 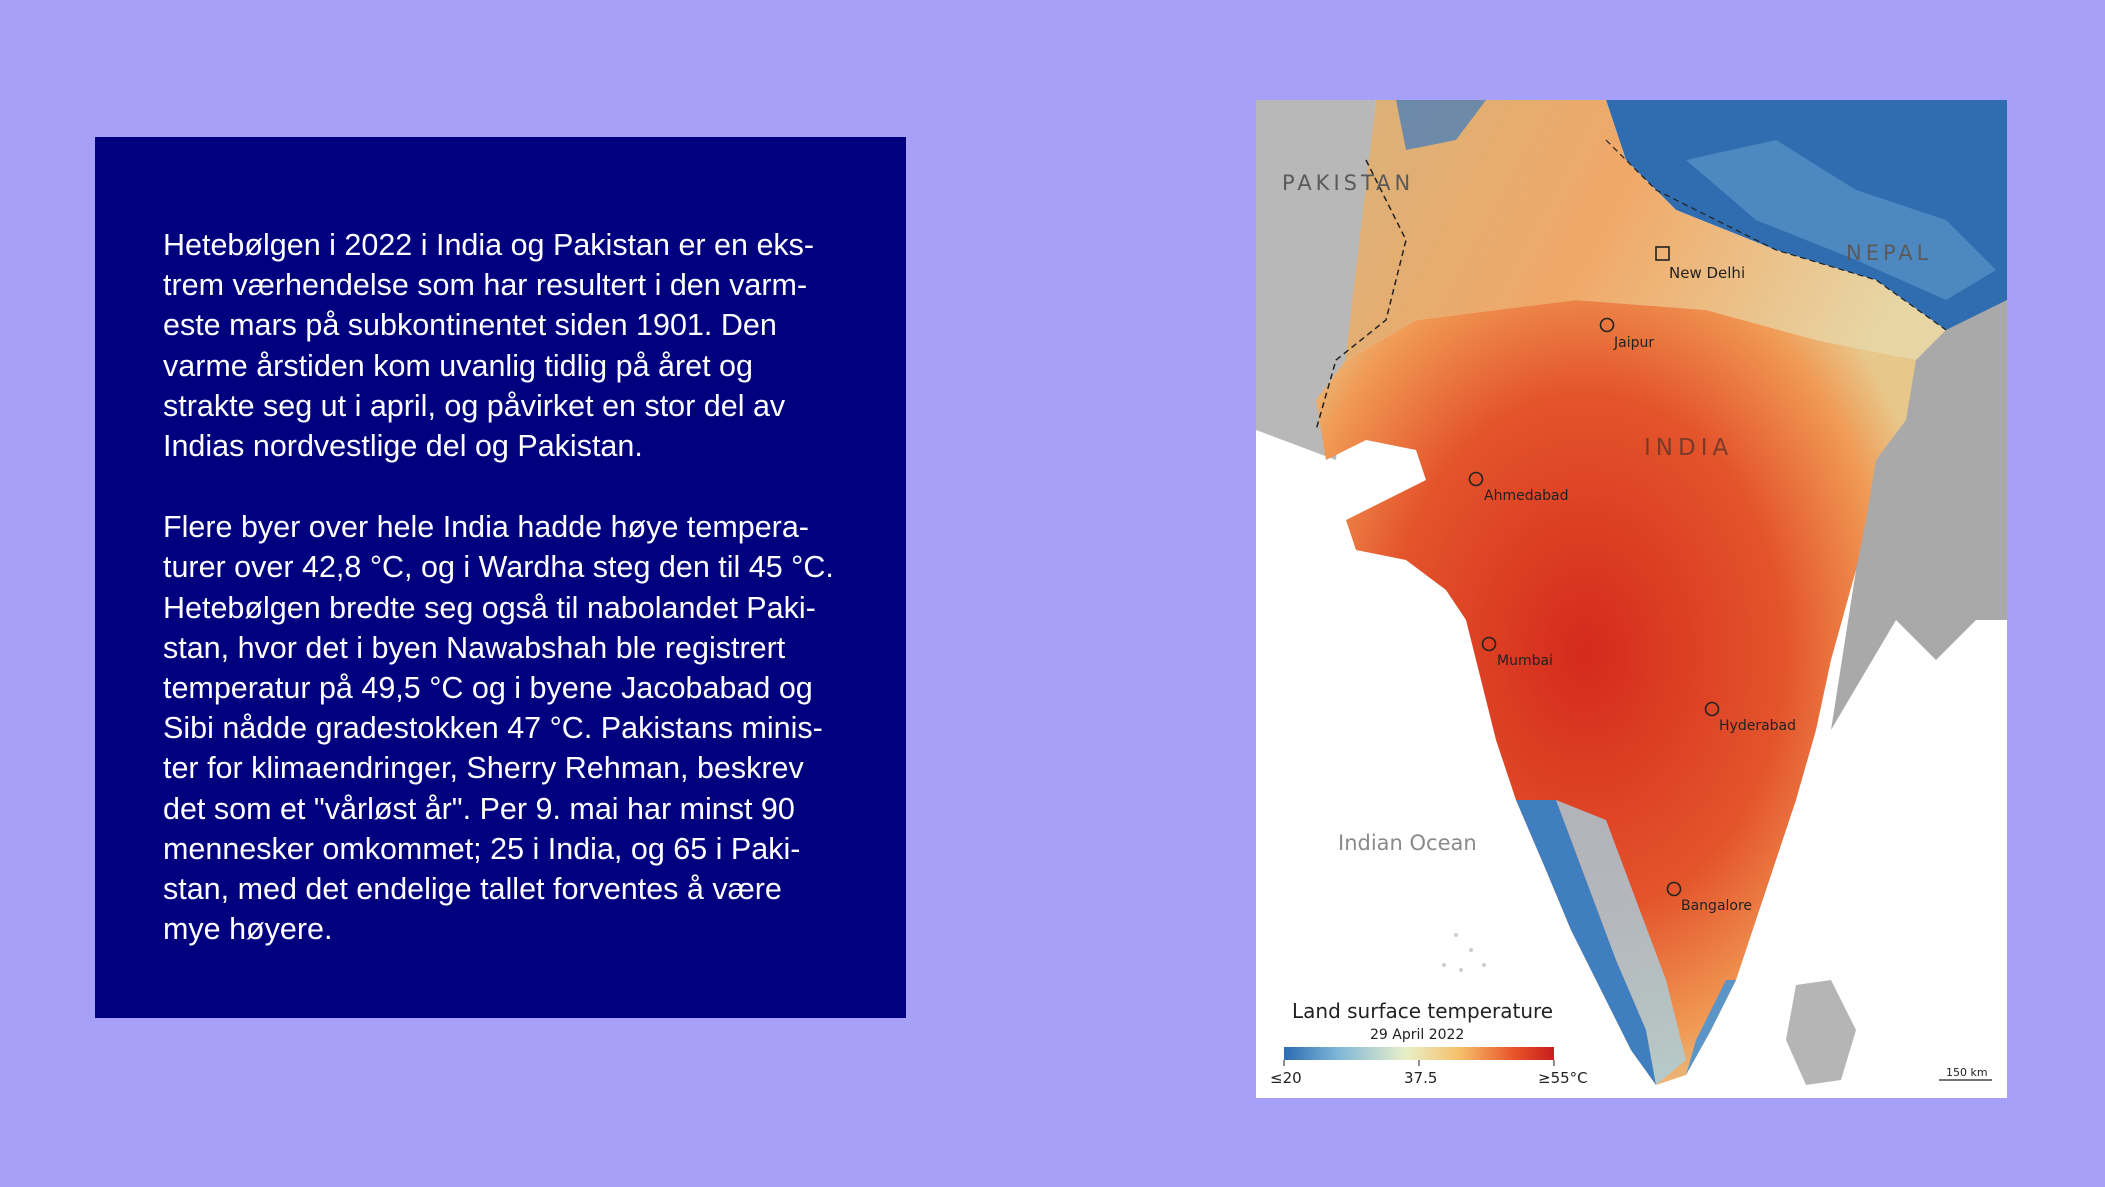 What do you see at coordinates (1707, 273) in the screenshot?
I see `new-delhi-label: New Delhi` at bounding box center [1707, 273].